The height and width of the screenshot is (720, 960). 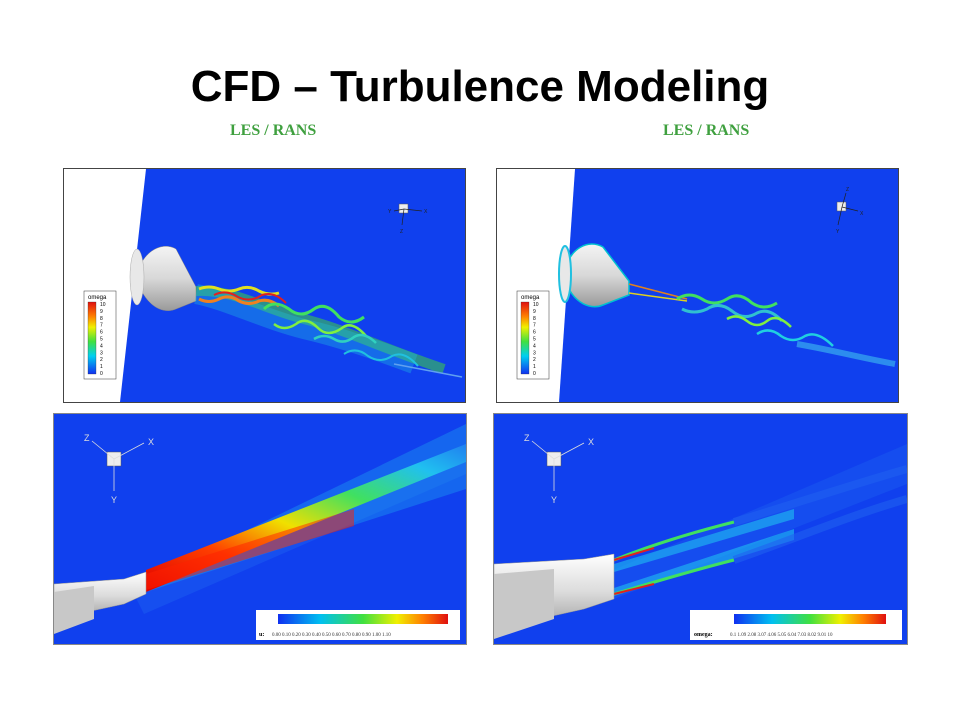 I want to click on les-vorticity-panel-right: omega 10 9 8 7 6 5 4 3 2 1 0 X Z Y, so click(x=697, y=285).